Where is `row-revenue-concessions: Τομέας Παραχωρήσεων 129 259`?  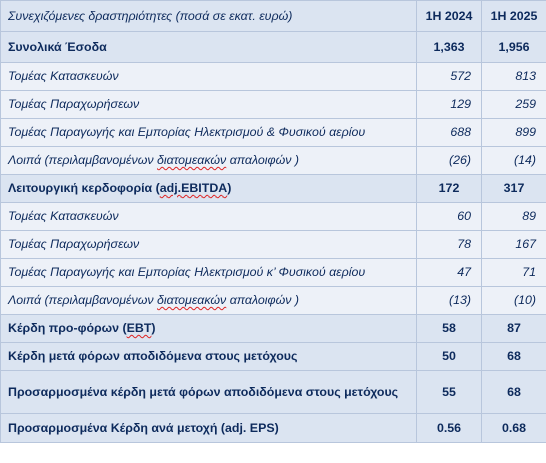
row-revenue-concessions: Τομέας Παραχωρήσεων 129 259 is located at coordinates (273, 104).